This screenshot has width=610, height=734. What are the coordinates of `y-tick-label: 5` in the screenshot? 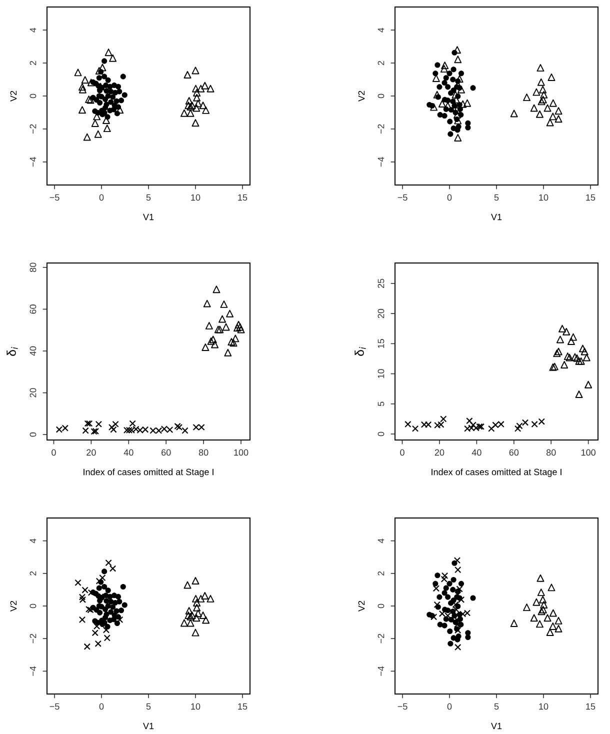 It's located at (381, 404).